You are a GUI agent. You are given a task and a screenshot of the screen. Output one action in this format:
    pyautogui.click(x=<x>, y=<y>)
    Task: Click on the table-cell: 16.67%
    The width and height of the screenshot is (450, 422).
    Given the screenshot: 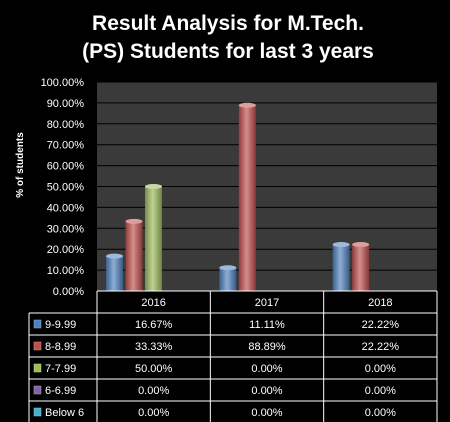 What is the action you would take?
    pyautogui.click(x=154, y=325)
    